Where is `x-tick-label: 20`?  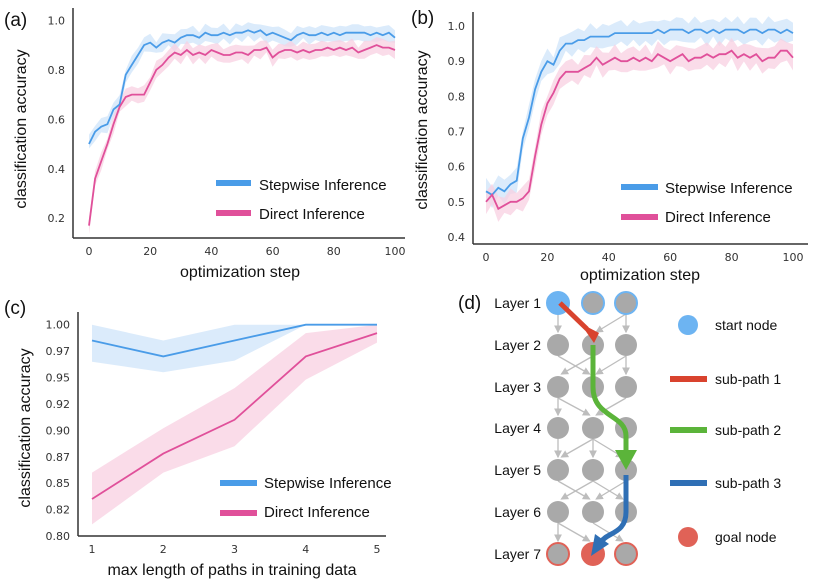
x-tick-label: 20 is located at coordinates (150, 251).